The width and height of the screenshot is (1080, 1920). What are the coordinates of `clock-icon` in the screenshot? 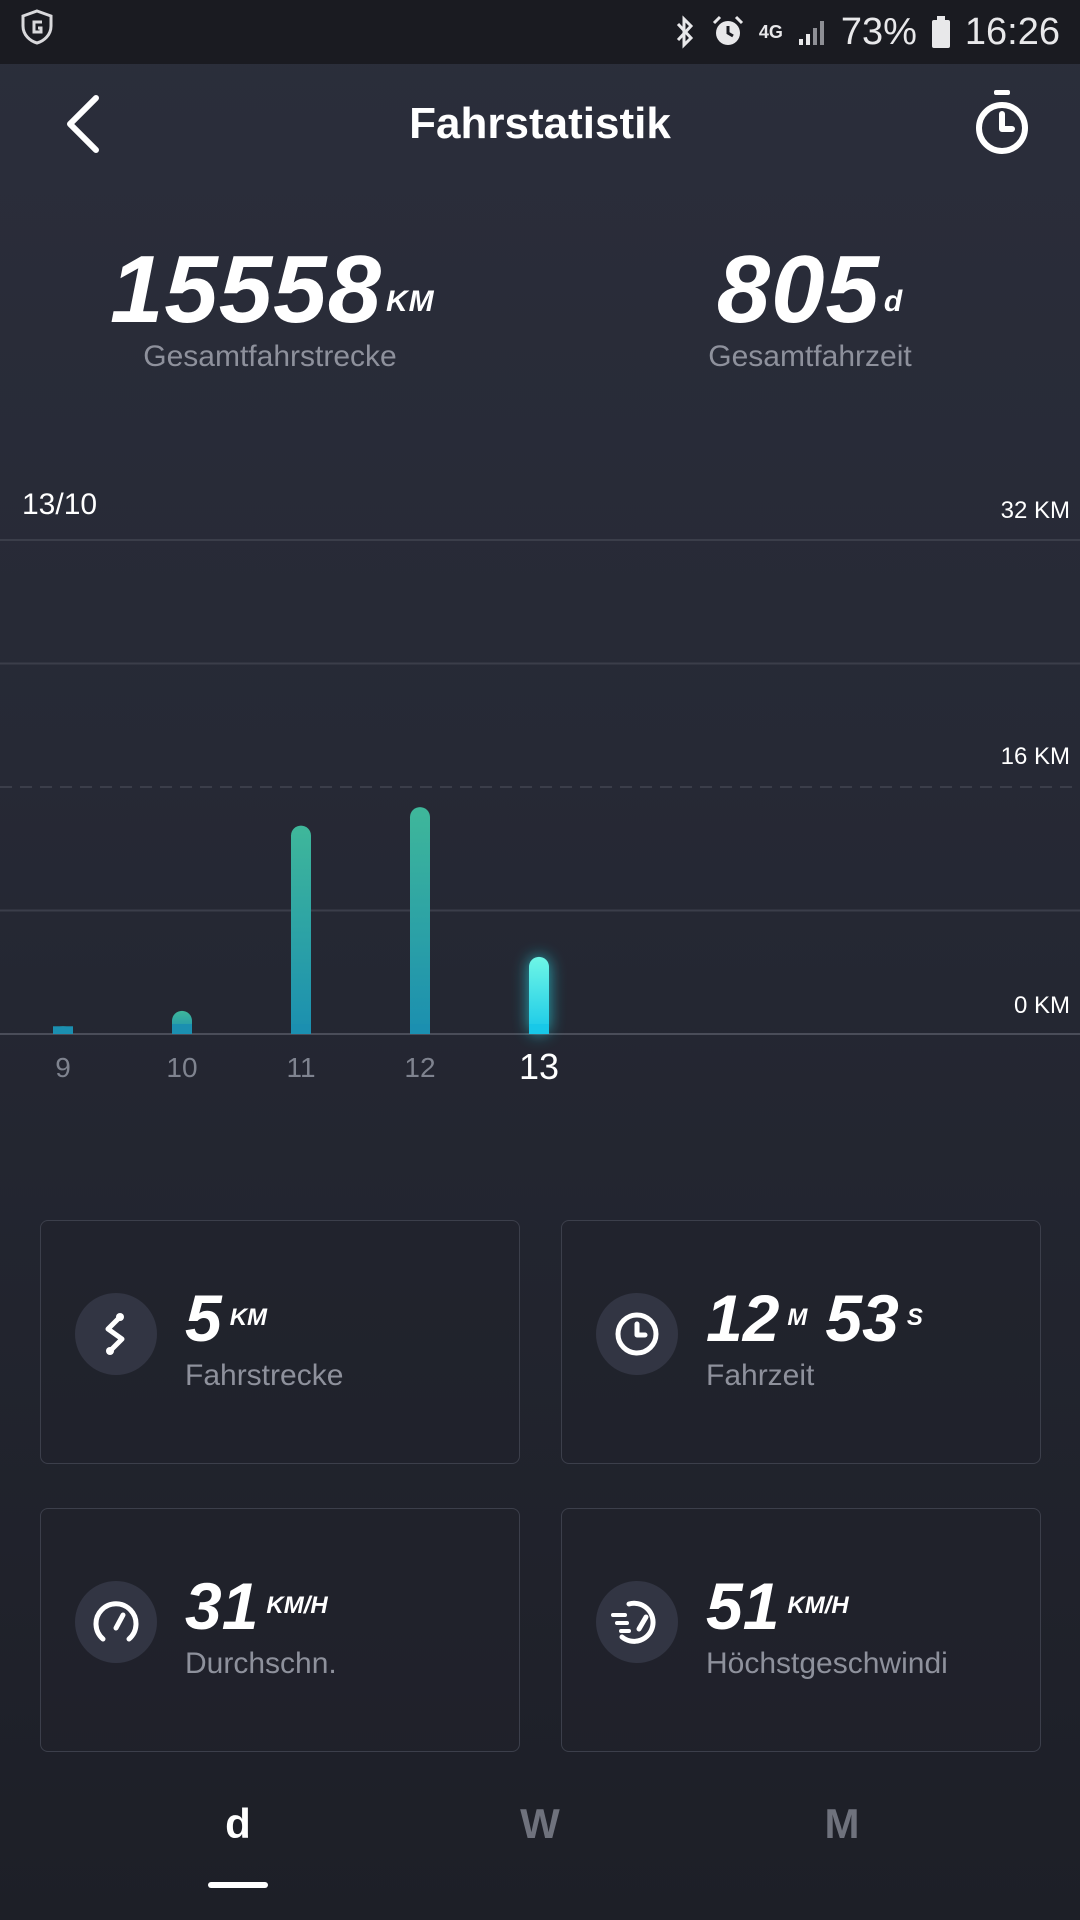 It's located at (637, 1334).